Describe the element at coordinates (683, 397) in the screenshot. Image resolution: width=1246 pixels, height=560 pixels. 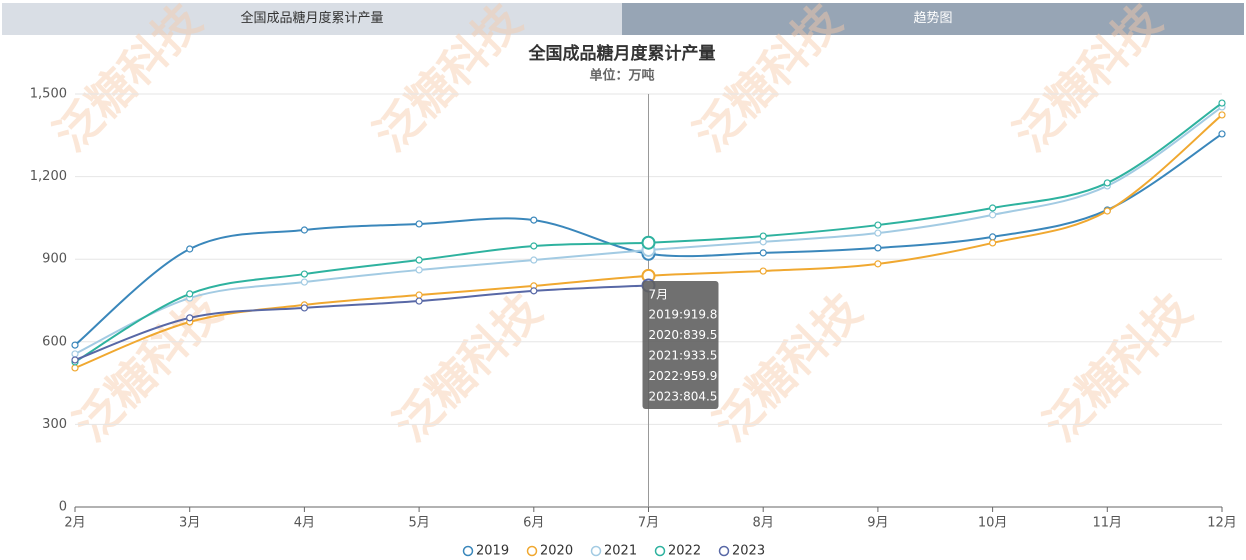
I see `tooltip-line: 2023:804.5` at that location.